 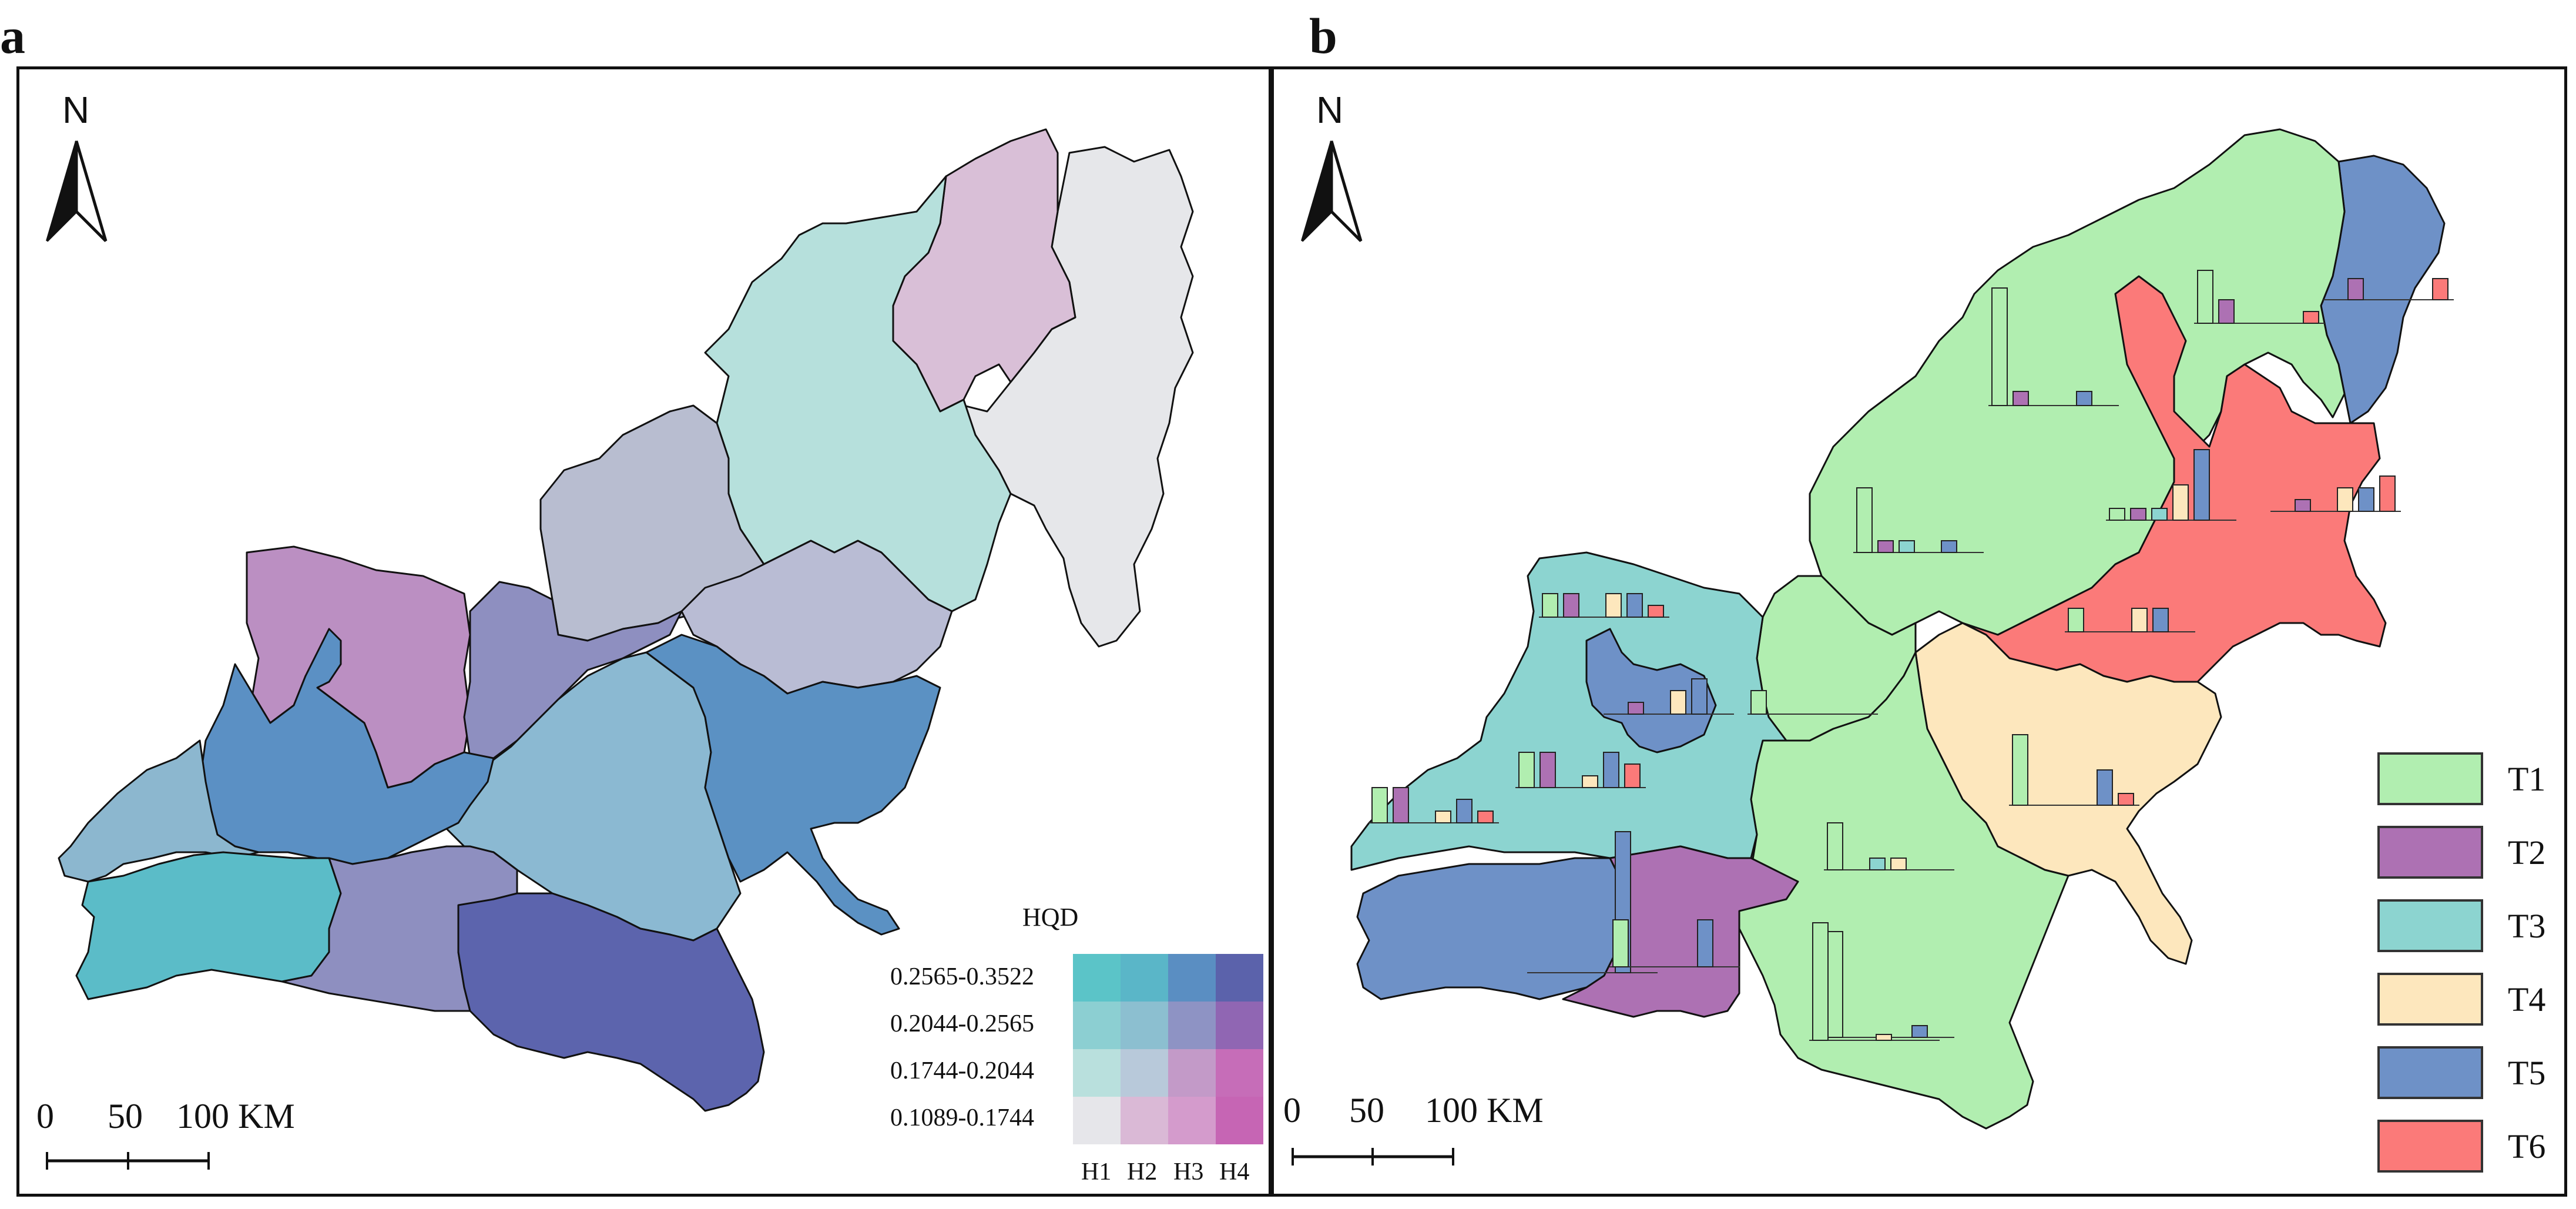 I want to click on legend-swatch-t5, so click(x=2430, y=1072).